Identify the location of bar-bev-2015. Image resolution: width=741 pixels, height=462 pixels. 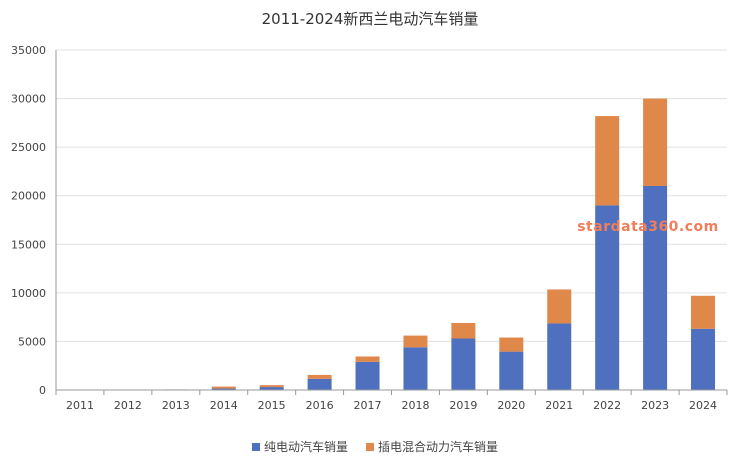
(271, 388).